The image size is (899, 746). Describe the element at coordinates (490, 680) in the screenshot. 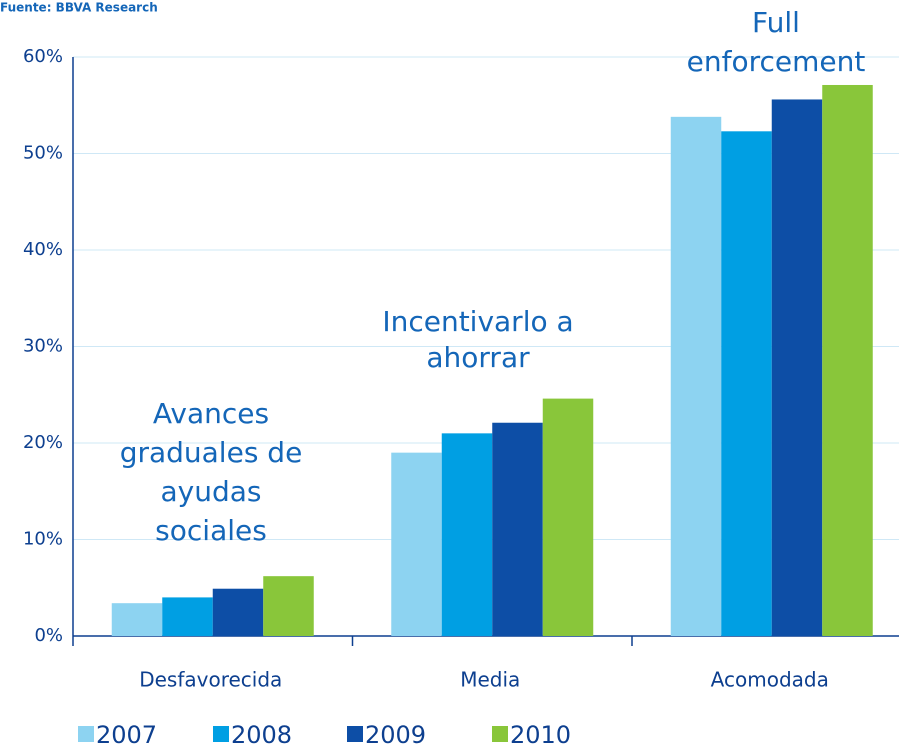

I see `x-tick-label: Media` at that location.